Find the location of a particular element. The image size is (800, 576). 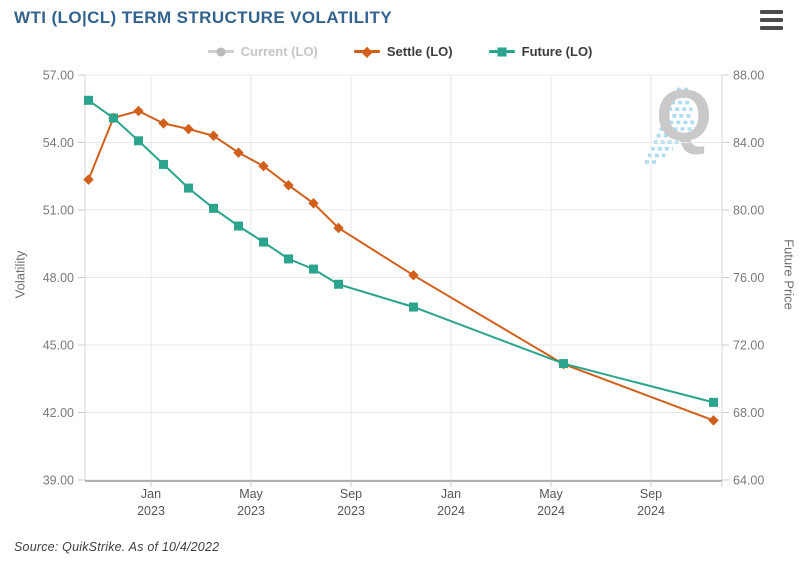

y-axis-left-labels: 57.00 54.00 51.00 48.00 45.00 42.00 39.00 is located at coordinates (58, 277).